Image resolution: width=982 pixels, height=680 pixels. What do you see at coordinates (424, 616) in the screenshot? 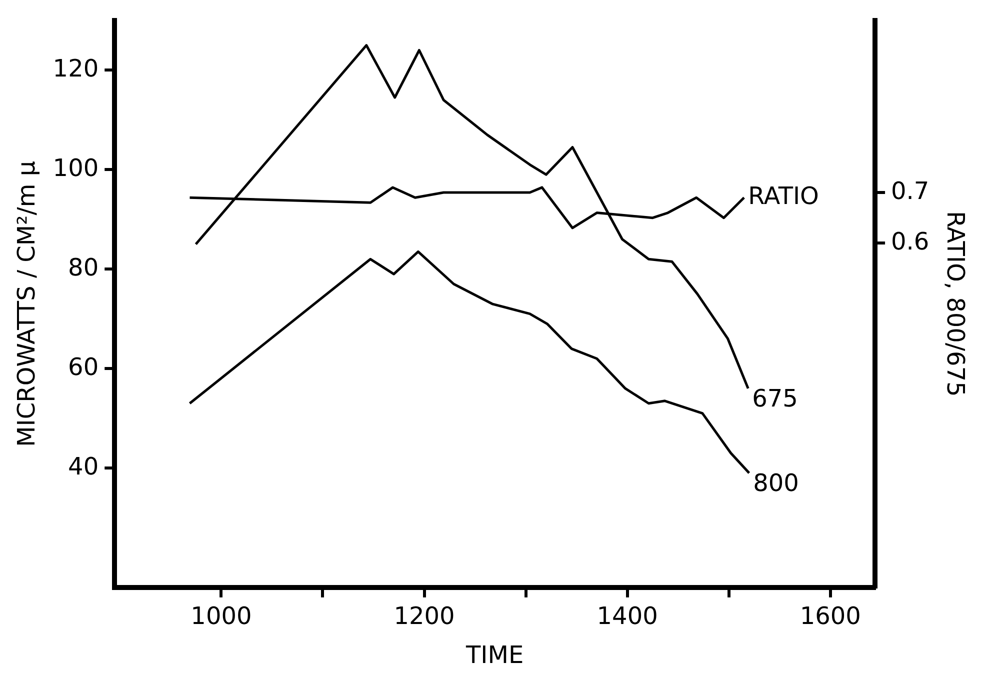
I see `x-tick-label: 1200` at bounding box center [424, 616].